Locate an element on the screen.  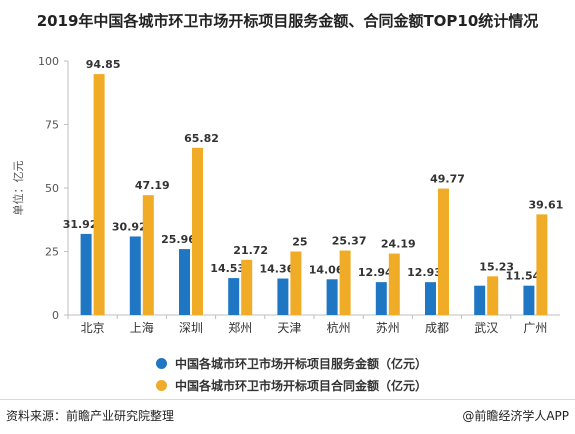
y-tick-label: 25 is located at coordinates (52, 252).